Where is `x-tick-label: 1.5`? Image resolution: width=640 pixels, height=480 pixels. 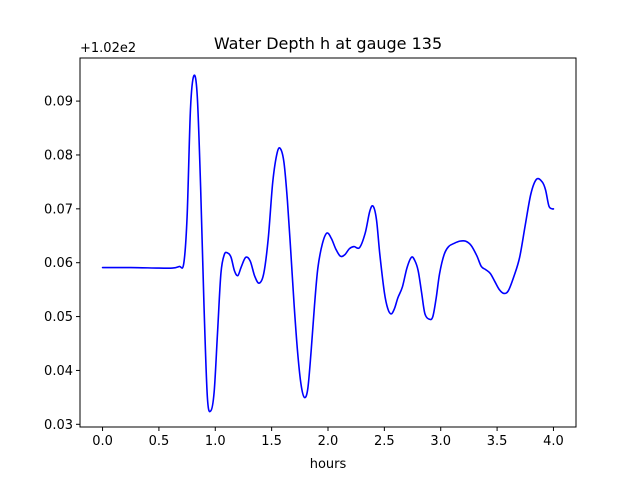
x-tick-label: 1.5 is located at coordinates (271, 441).